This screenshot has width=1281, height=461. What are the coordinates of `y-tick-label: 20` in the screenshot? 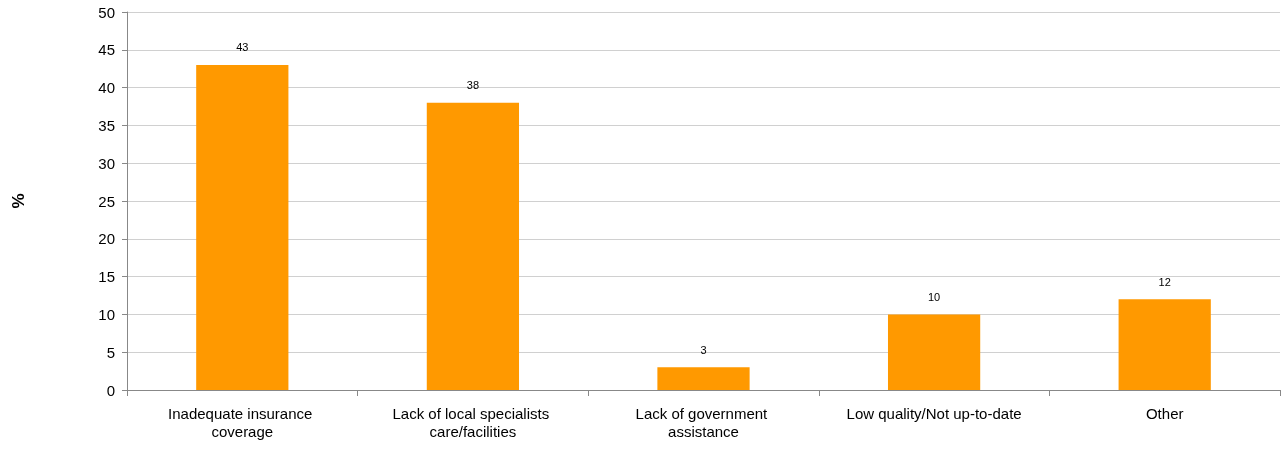 It's located at (106, 239).